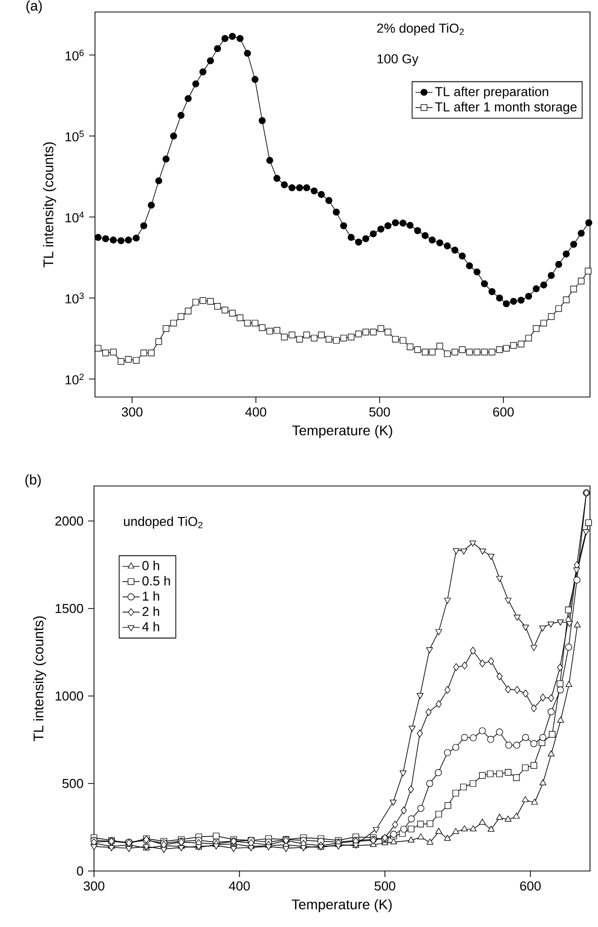 The width and height of the screenshot is (598, 927). What do you see at coordinates (398, 60) in the screenshot?
I see `annotation: 100 Gy` at bounding box center [398, 60].